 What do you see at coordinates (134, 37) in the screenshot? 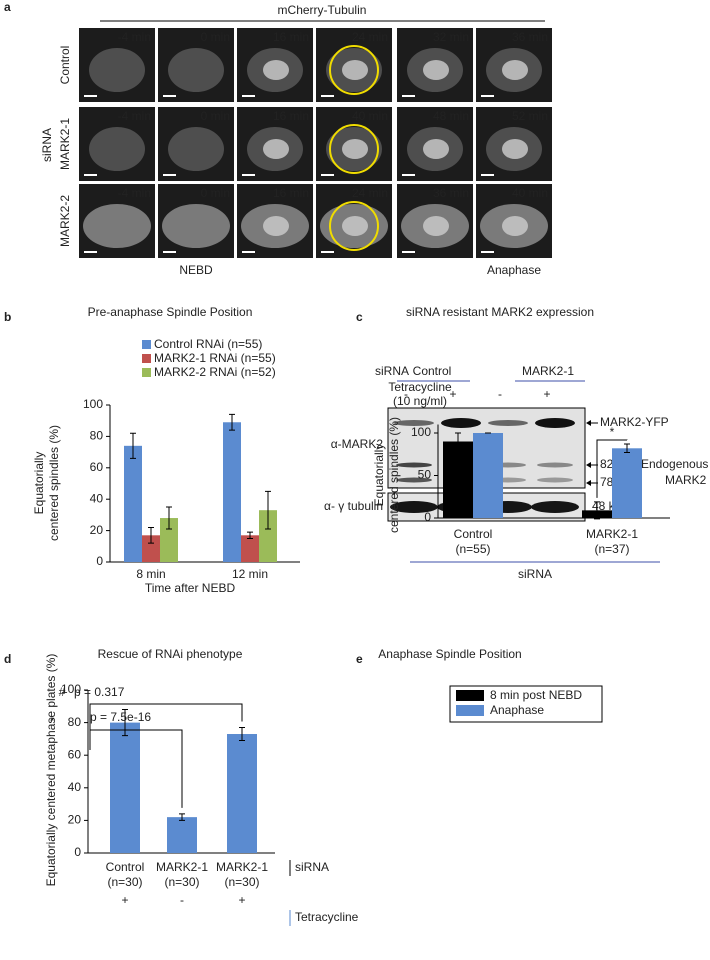
I see `time-label: -4 min` at bounding box center [134, 37].